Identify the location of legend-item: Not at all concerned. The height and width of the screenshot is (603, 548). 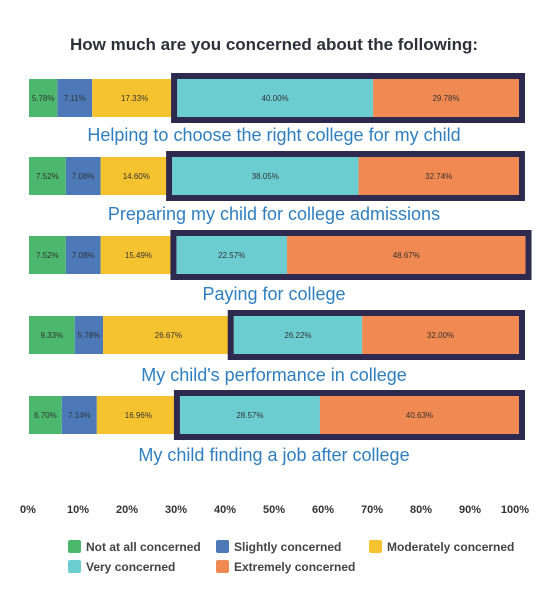
(134, 547).